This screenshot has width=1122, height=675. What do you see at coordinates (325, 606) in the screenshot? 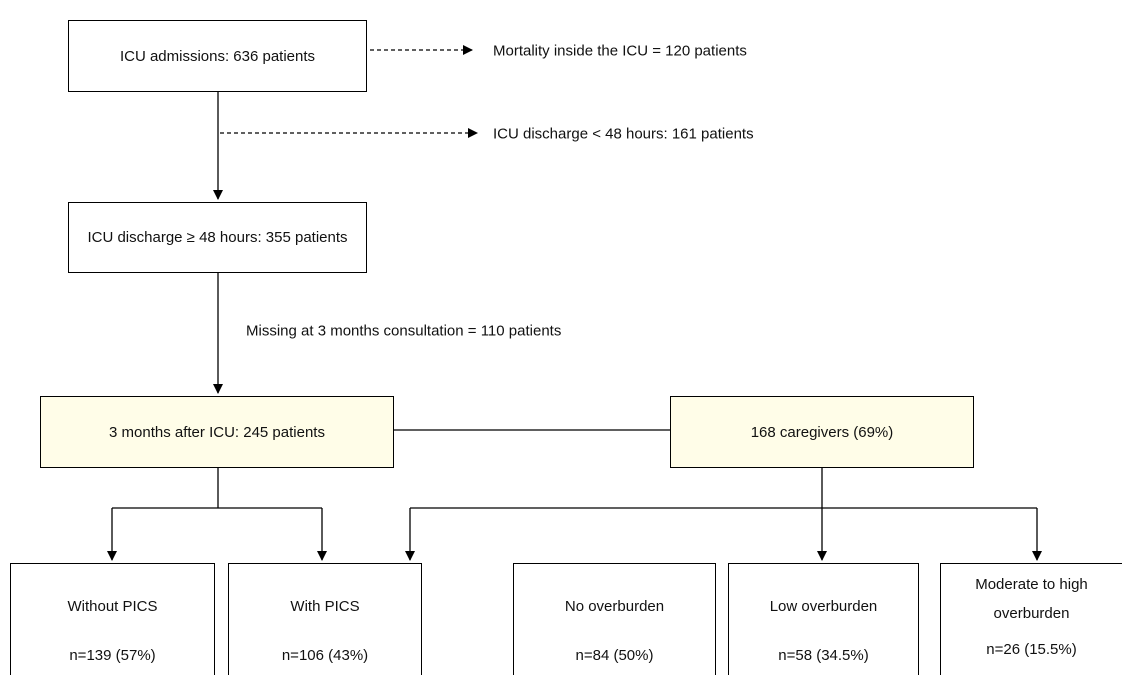
I see `box-label: With PICS` at bounding box center [325, 606].